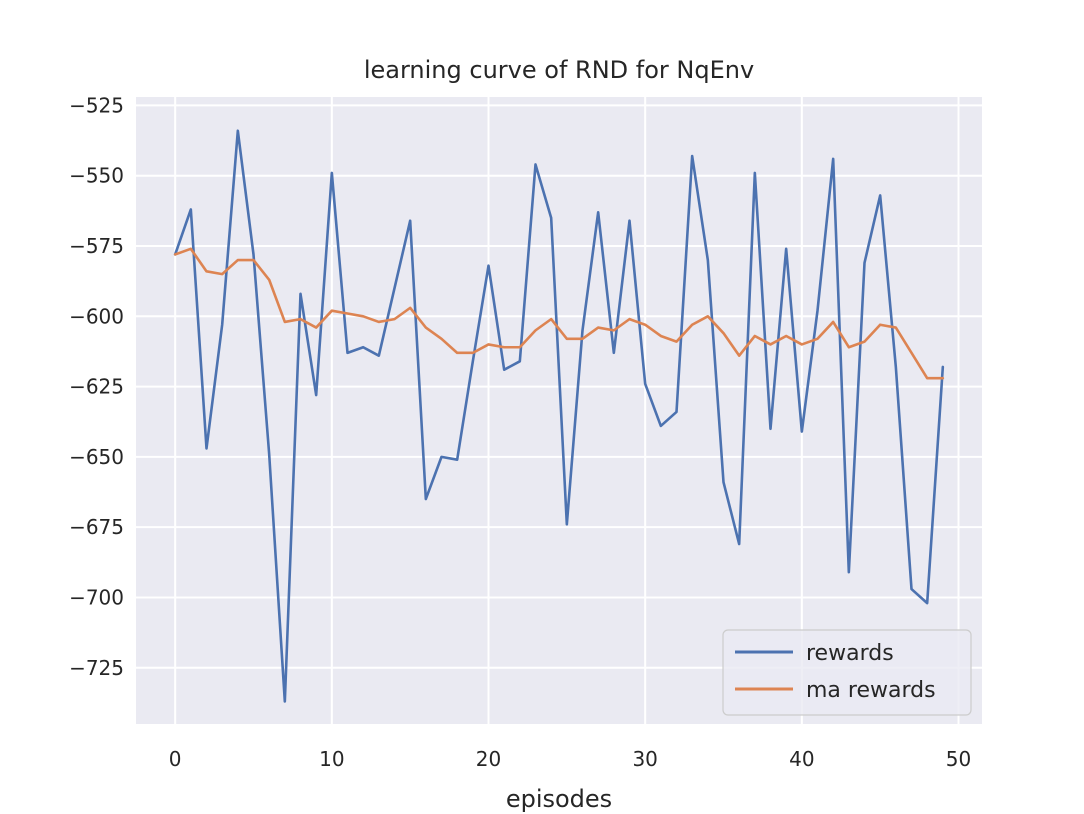 This screenshot has width=1084, height=814. Describe the element at coordinates (96, 527) in the screenshot. I see `y-tick-label: −675` at that location.